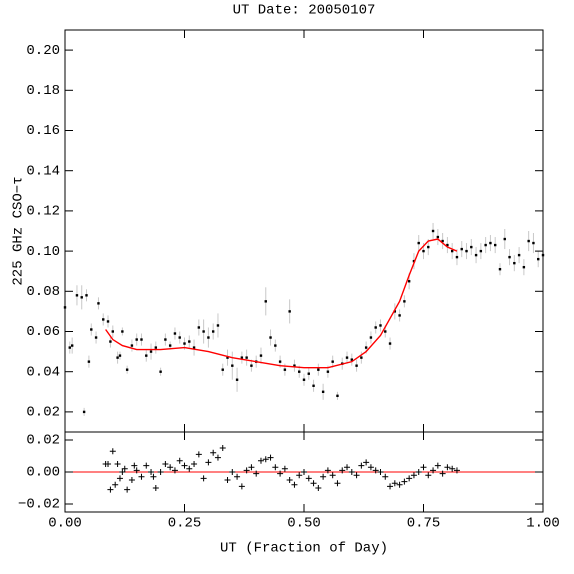 This screenshot has width=574, height=574. Describe the element at coordinates (19, 230) in the screenshot. I see `y-axis-label: 225 GHz CSO−τ` at that location.